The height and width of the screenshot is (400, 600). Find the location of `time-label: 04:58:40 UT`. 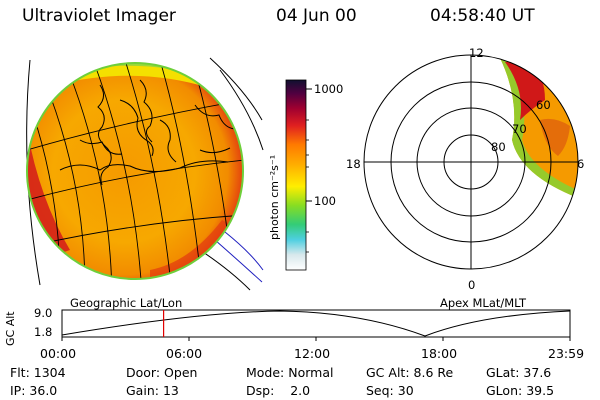

time-label: 04:58:40 UT is located at coordinates (482, 16).